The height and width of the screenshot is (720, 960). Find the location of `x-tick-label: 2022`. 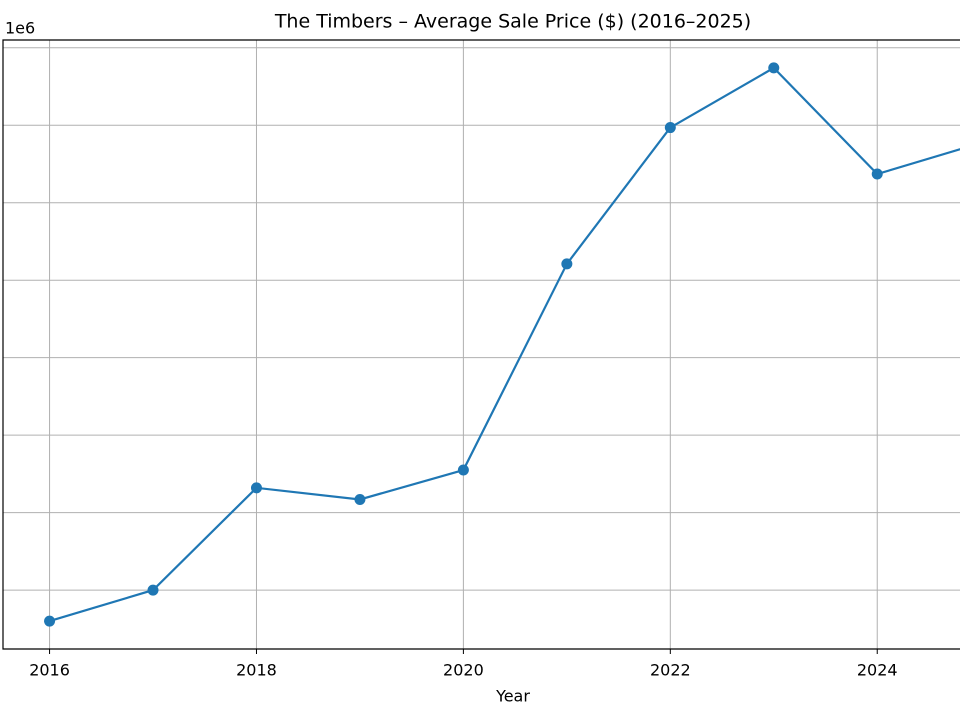

x-tick-label: 2022 is located at coordinates (670, 670).